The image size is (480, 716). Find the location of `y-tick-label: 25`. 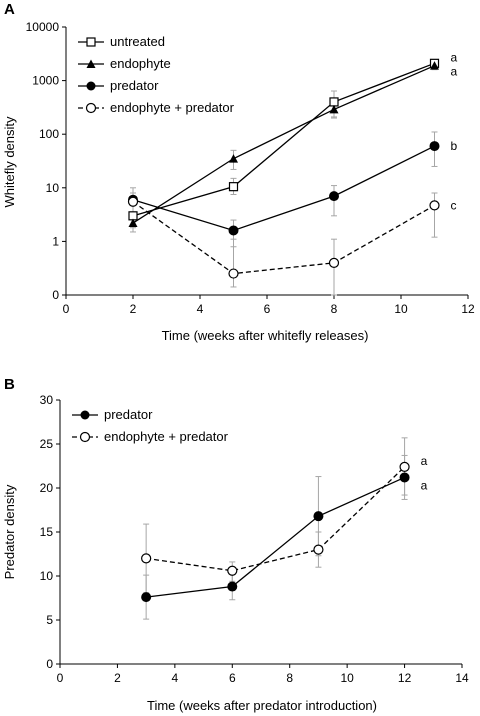

y-tick-label: 25 is located at coordinates (47, 444).